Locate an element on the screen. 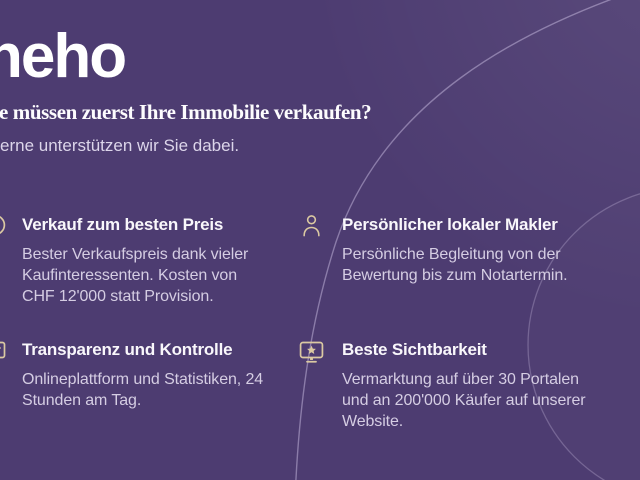 This screenshot has width=640, height=480. chart-icon is located at coordinates (3, 353).